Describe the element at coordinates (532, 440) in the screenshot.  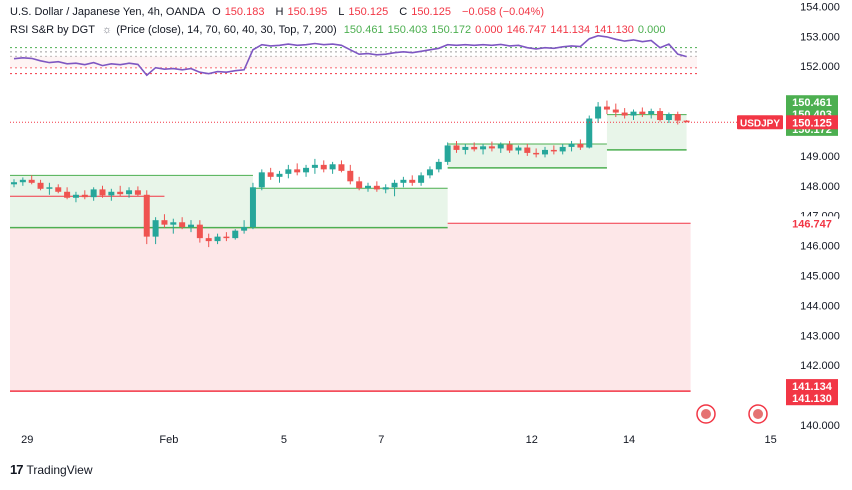
I see `time-tick-label: 12` at that location.